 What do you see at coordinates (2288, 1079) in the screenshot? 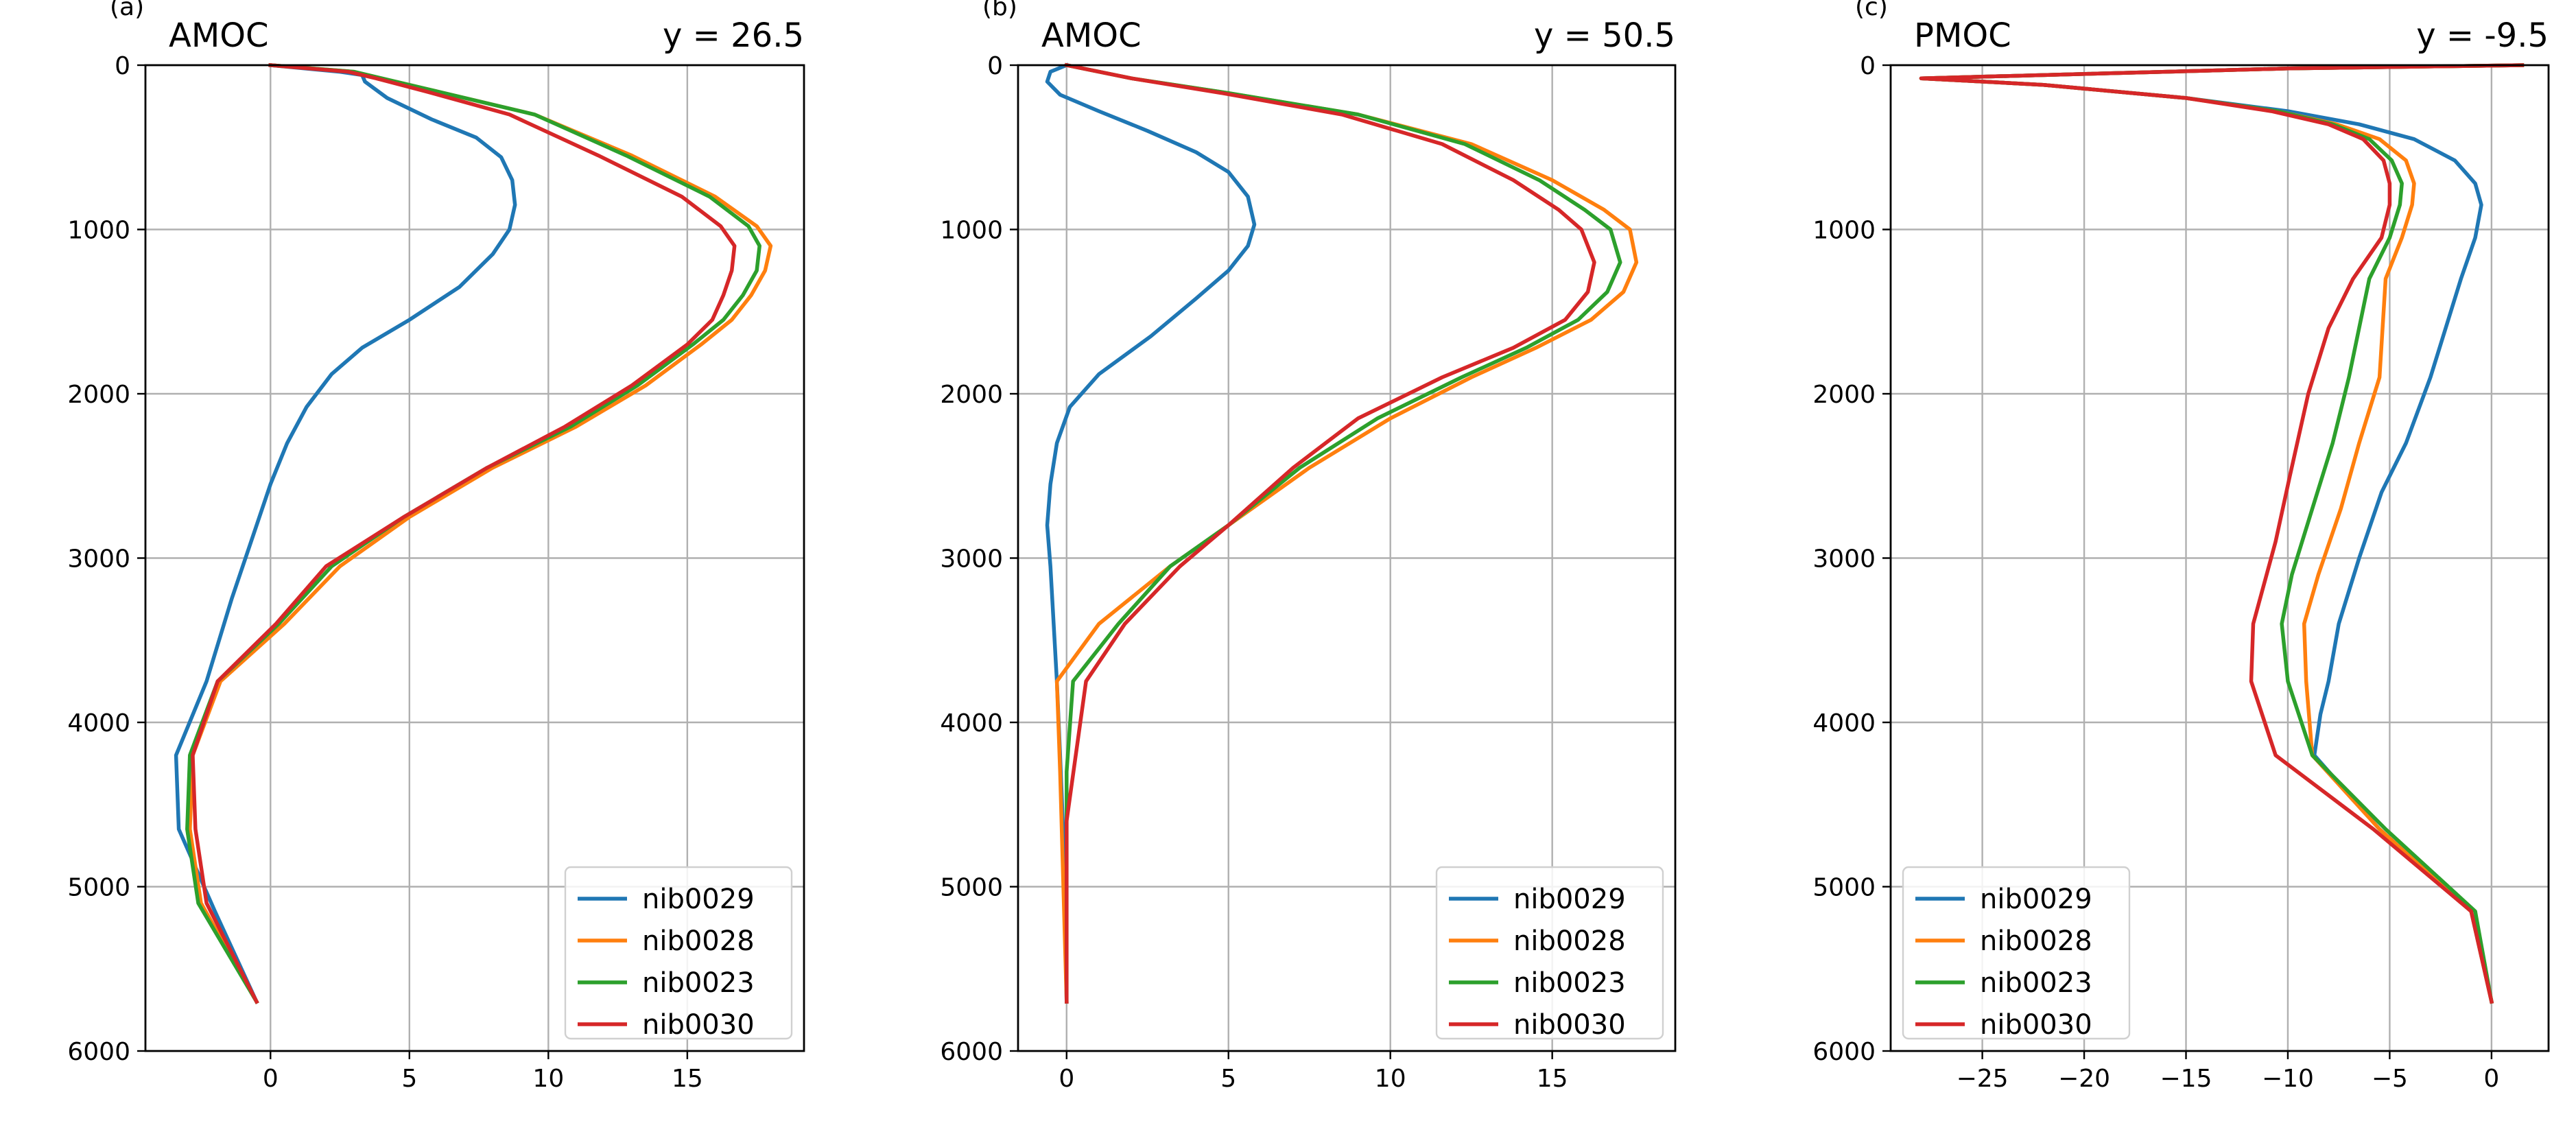
I see `x-tick-label: −10` at bounding box center [2288, 1079].